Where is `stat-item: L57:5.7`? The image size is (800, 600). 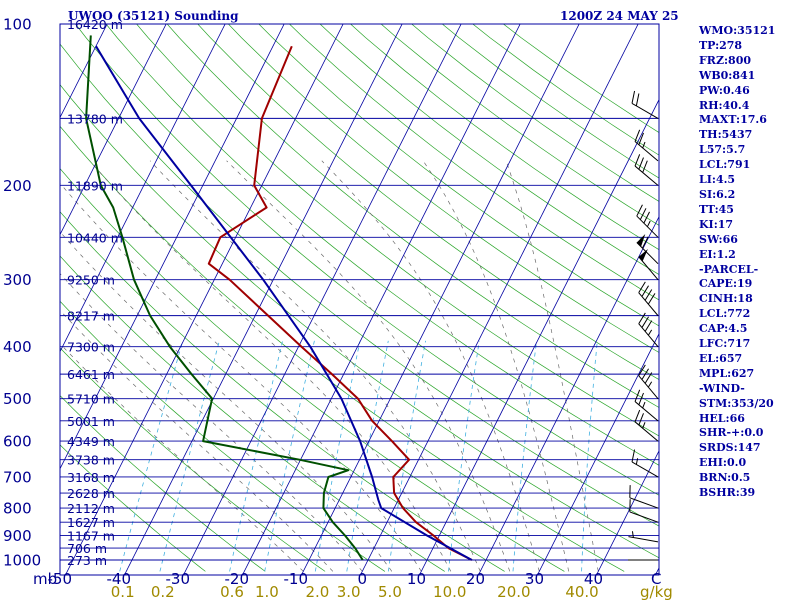 stat-item: L57:5.7 is located at coordinates (722, 150).